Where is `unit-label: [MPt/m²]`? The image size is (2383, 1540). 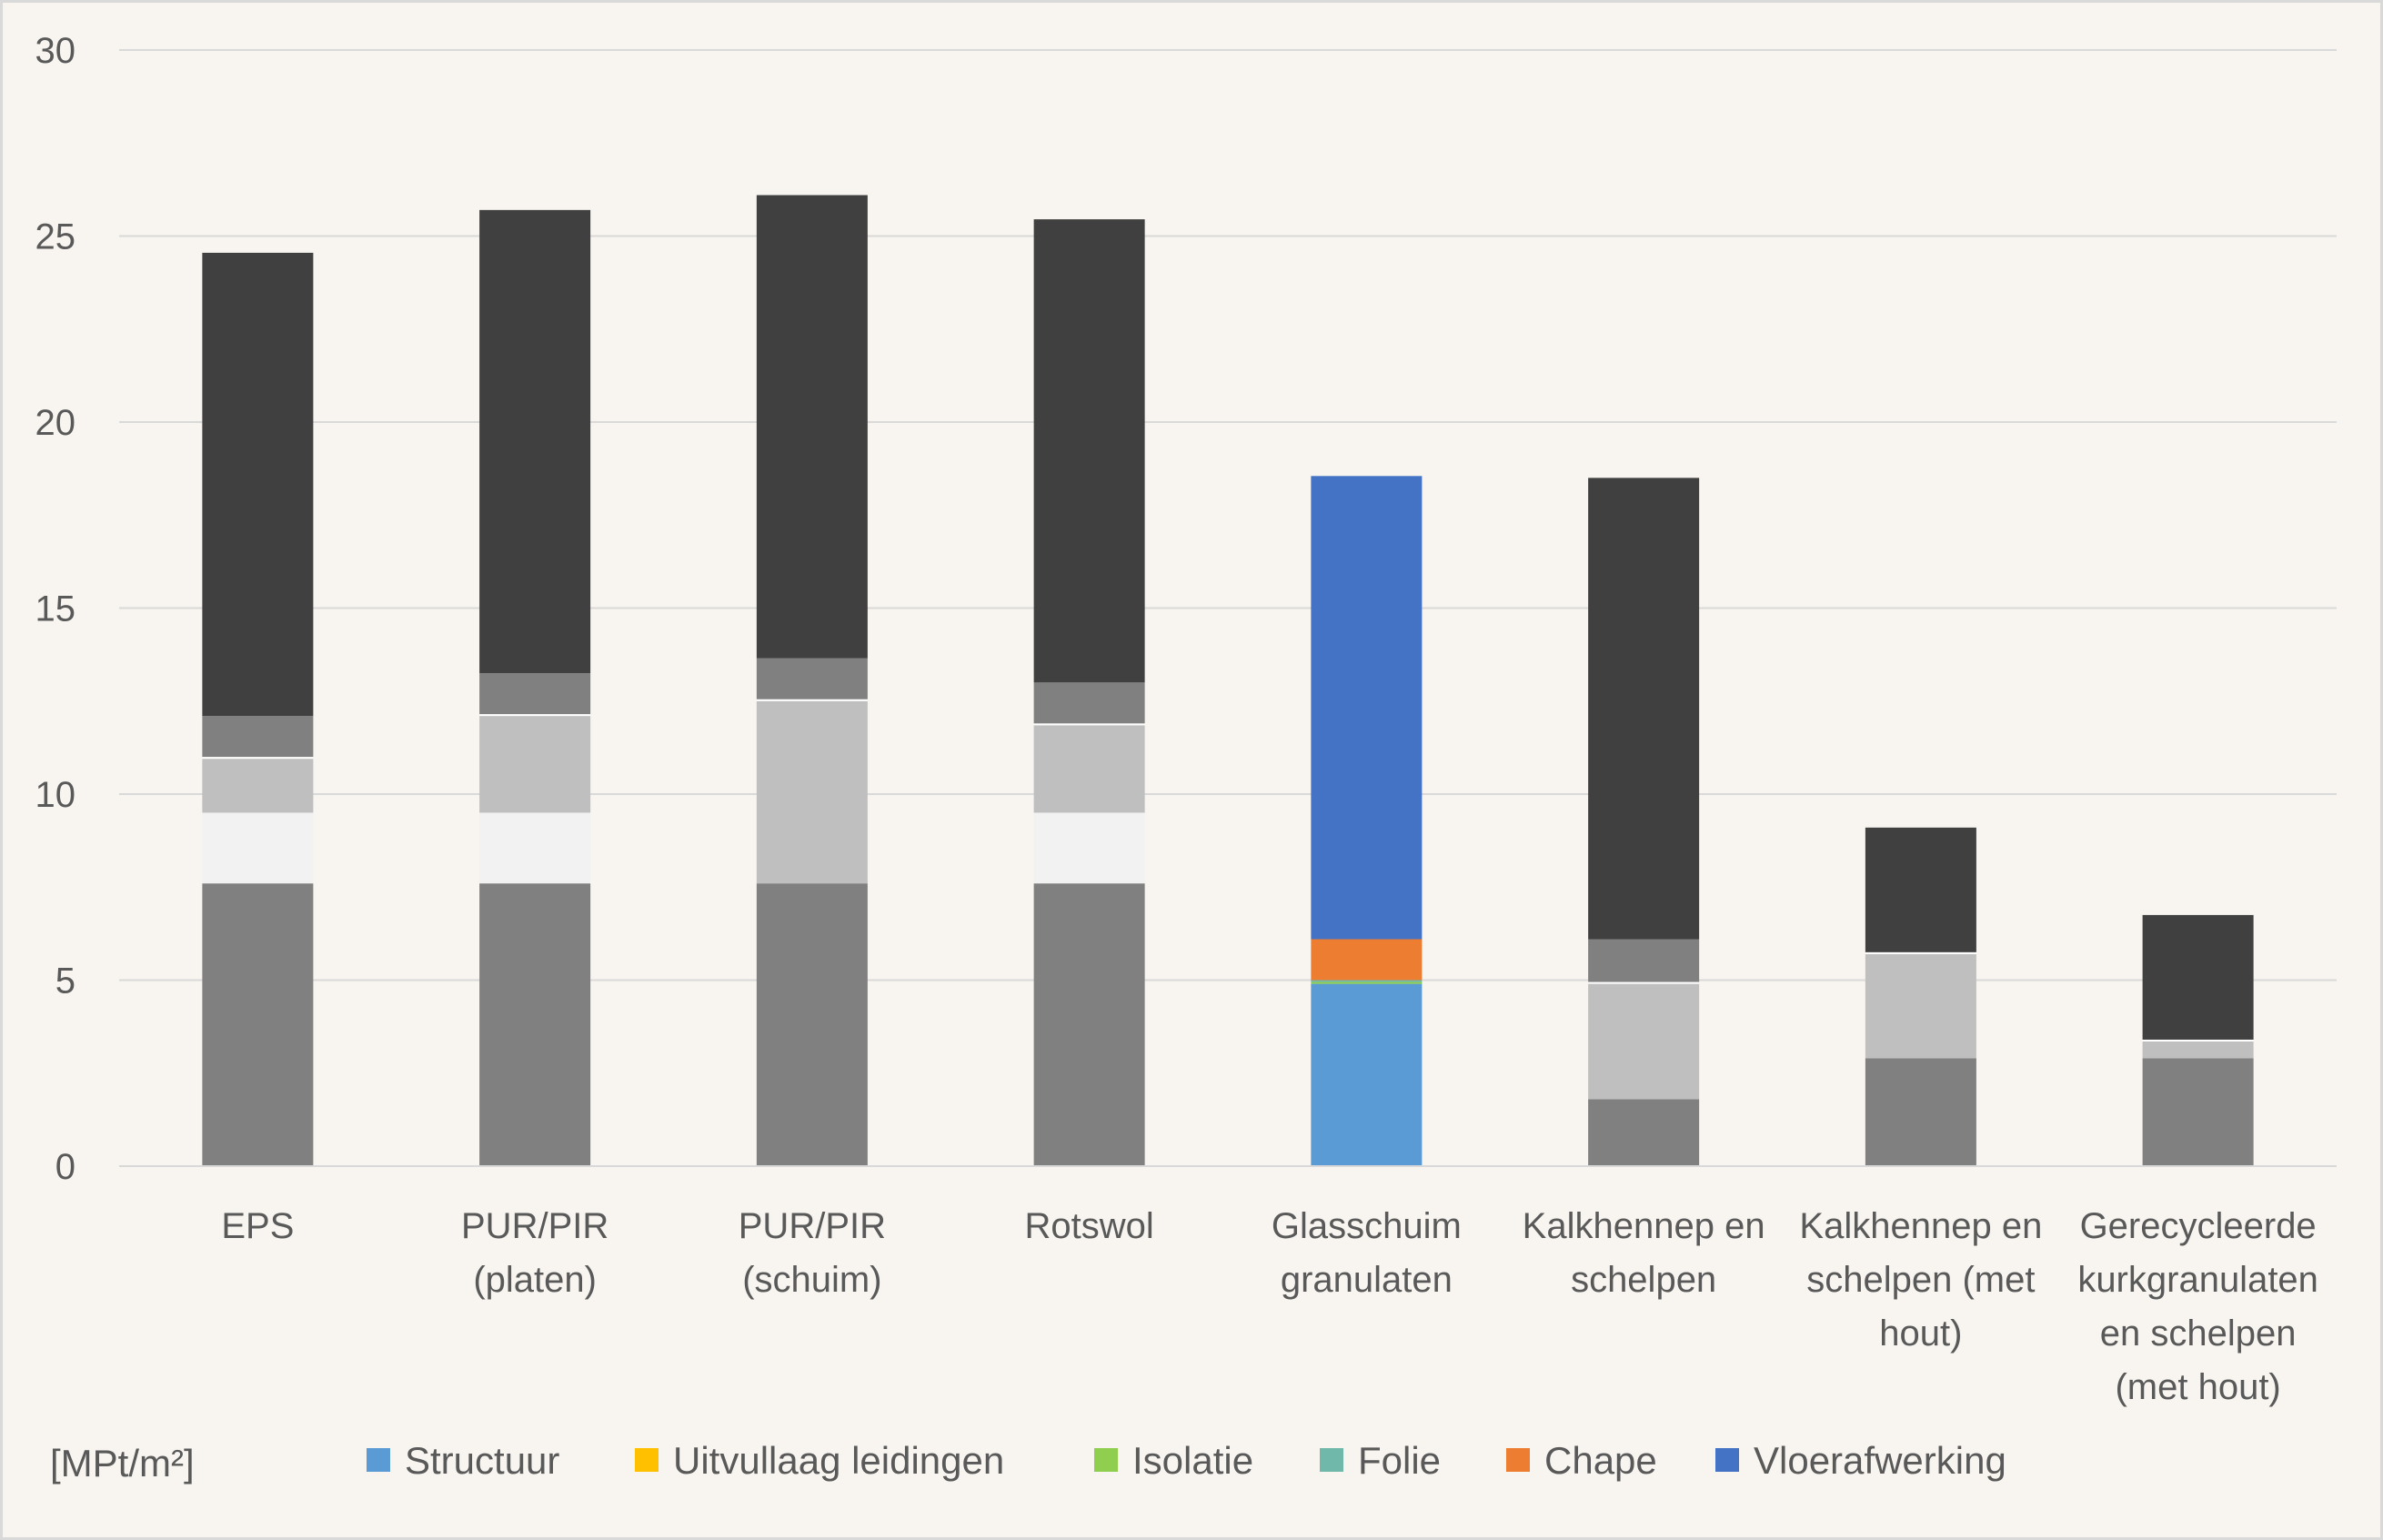 unit-label: [MPt/m²] is located at coordinates (123, 1463).